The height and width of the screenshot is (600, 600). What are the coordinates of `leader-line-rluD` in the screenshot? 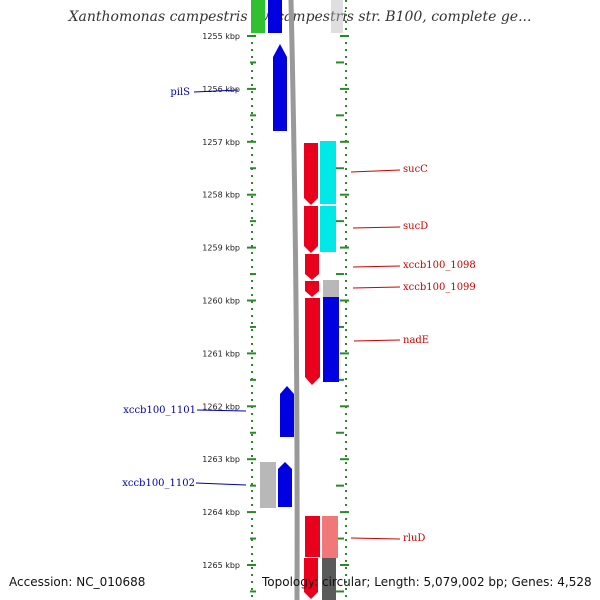 It's located at (375, 538).